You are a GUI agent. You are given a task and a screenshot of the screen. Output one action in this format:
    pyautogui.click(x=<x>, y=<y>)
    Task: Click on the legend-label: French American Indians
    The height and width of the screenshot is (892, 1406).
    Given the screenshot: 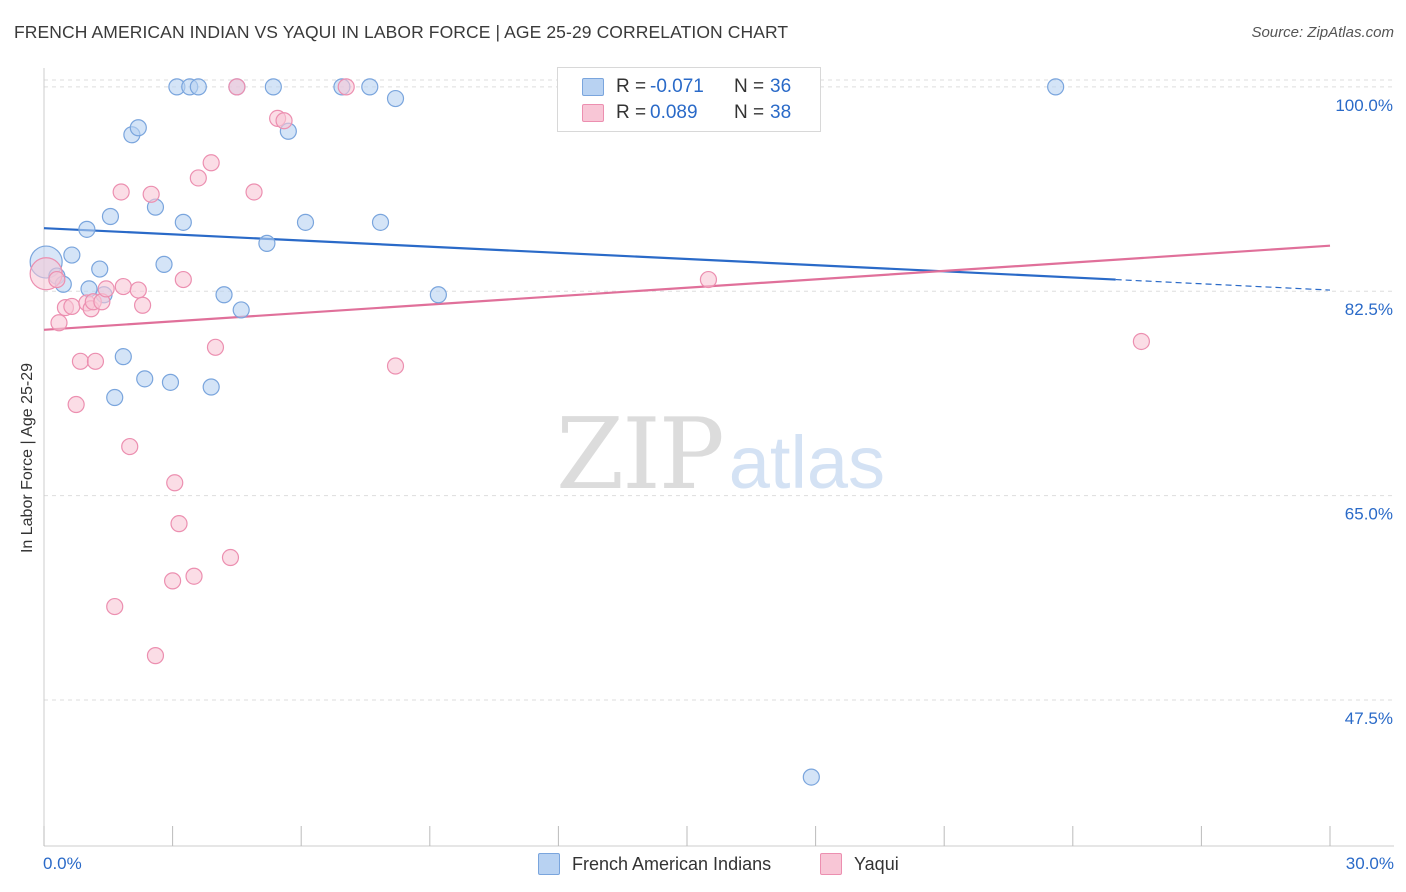 What is the action you would take?
    pyautogui.click(x=672, y=863)
    